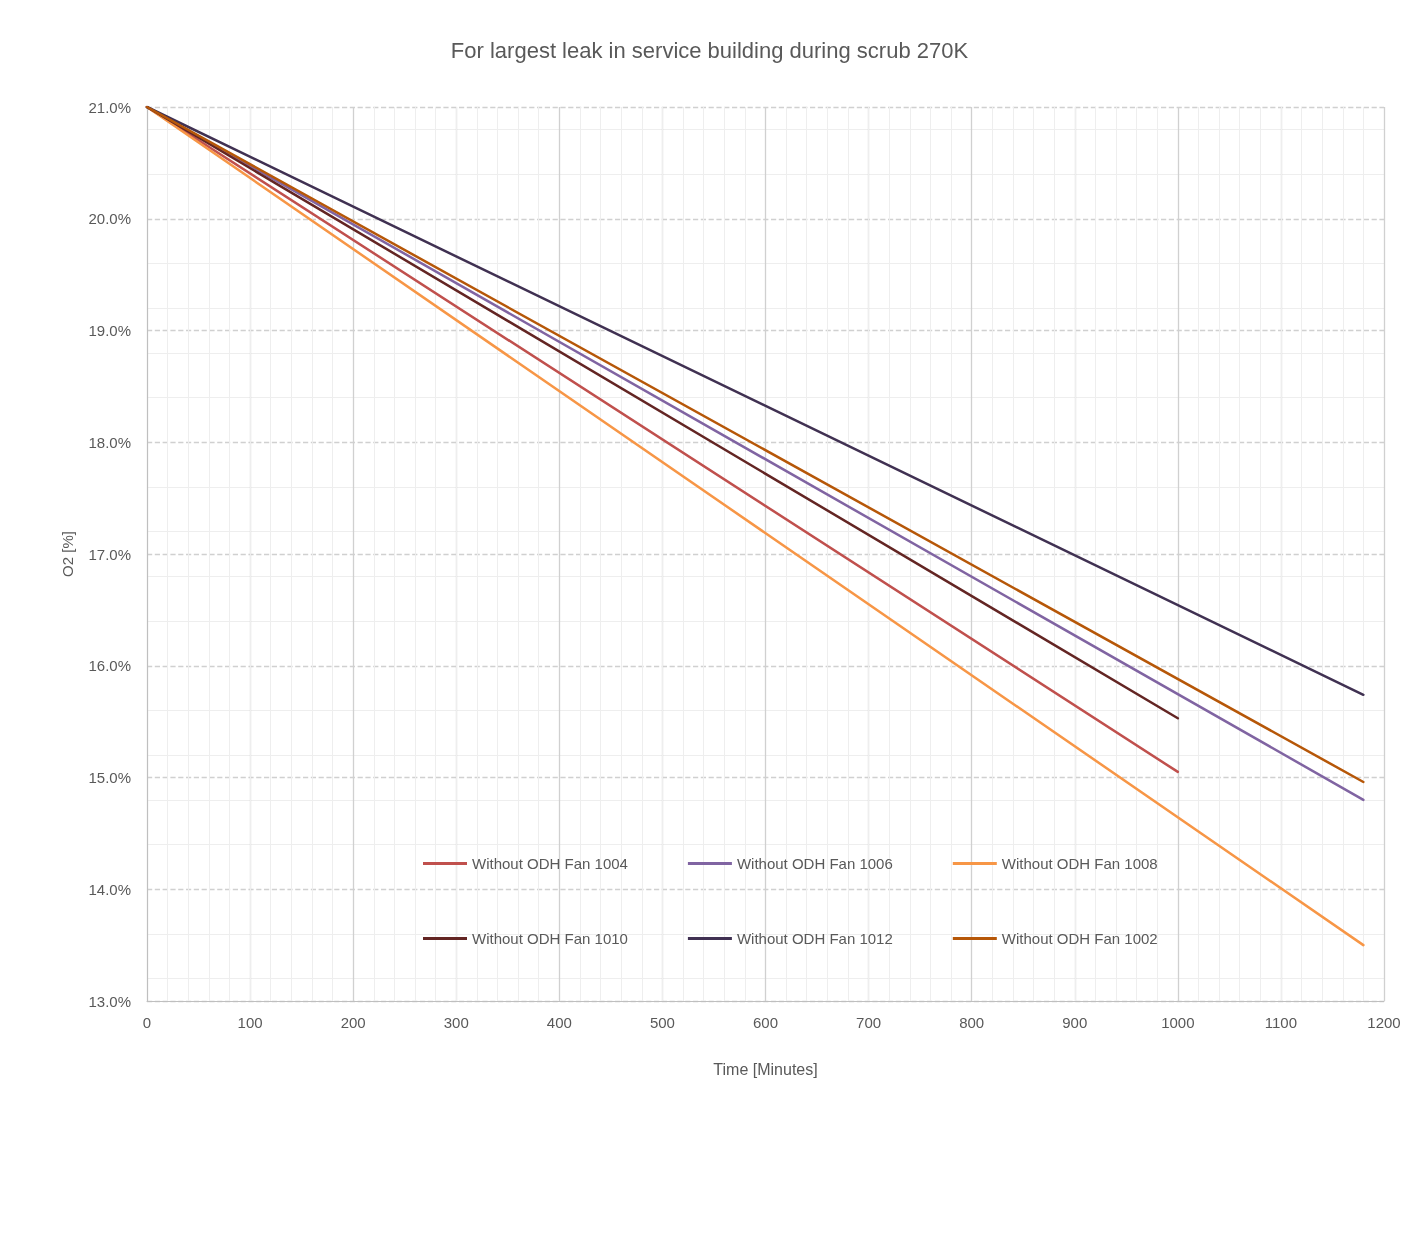 The image size is (1419, 1242). What do you see at coordinates (662, 1022) in the screenshot?
I see `x-tick-label: 500` at bounding box center [662, 1022].